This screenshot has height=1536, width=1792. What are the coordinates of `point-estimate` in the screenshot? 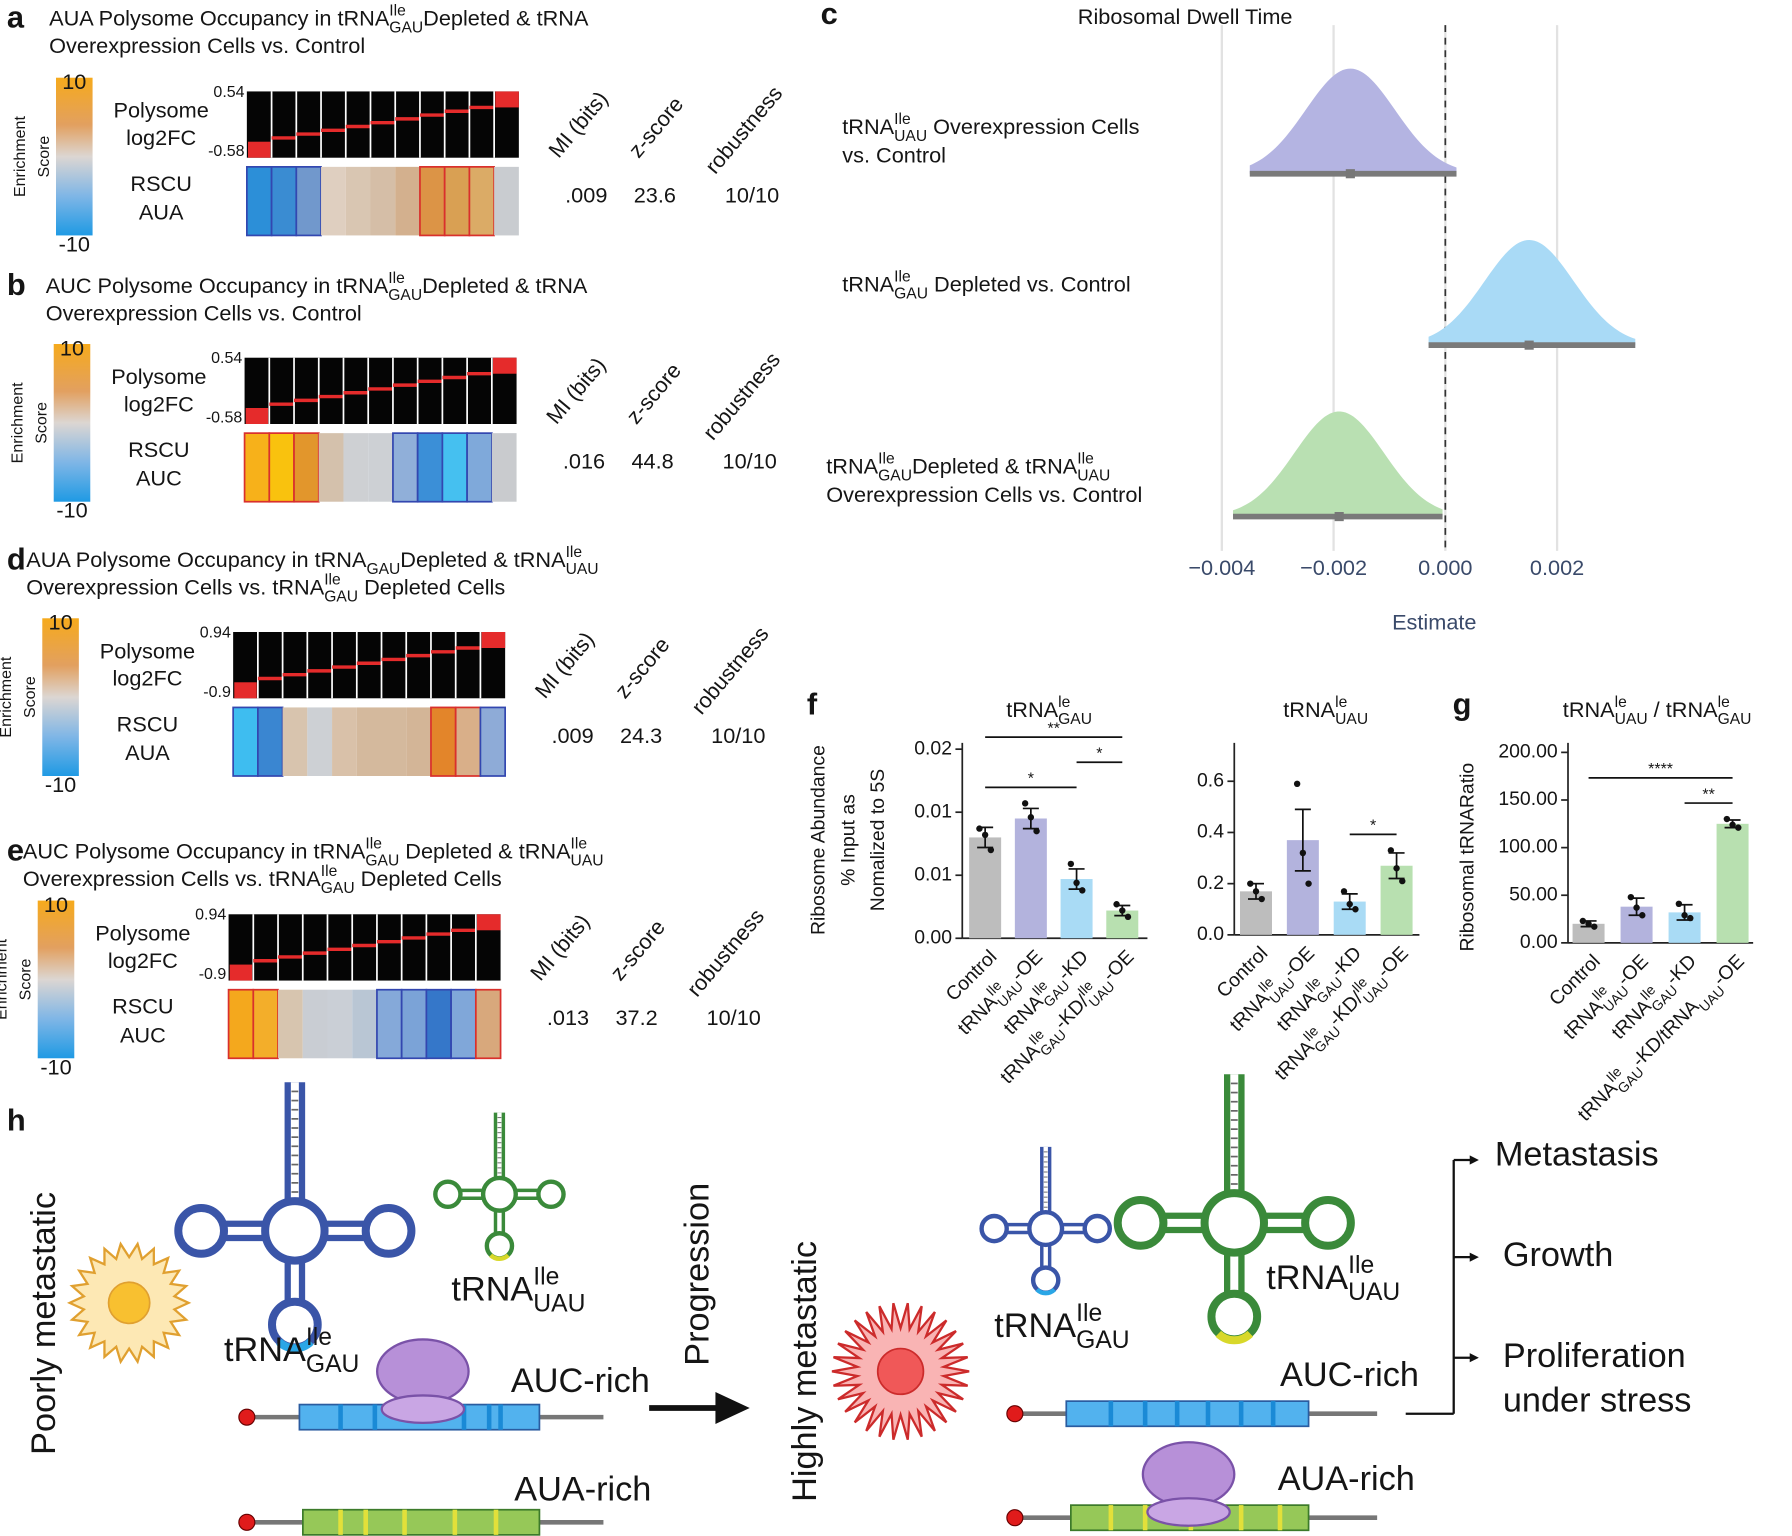 It's located at (1350, 174).